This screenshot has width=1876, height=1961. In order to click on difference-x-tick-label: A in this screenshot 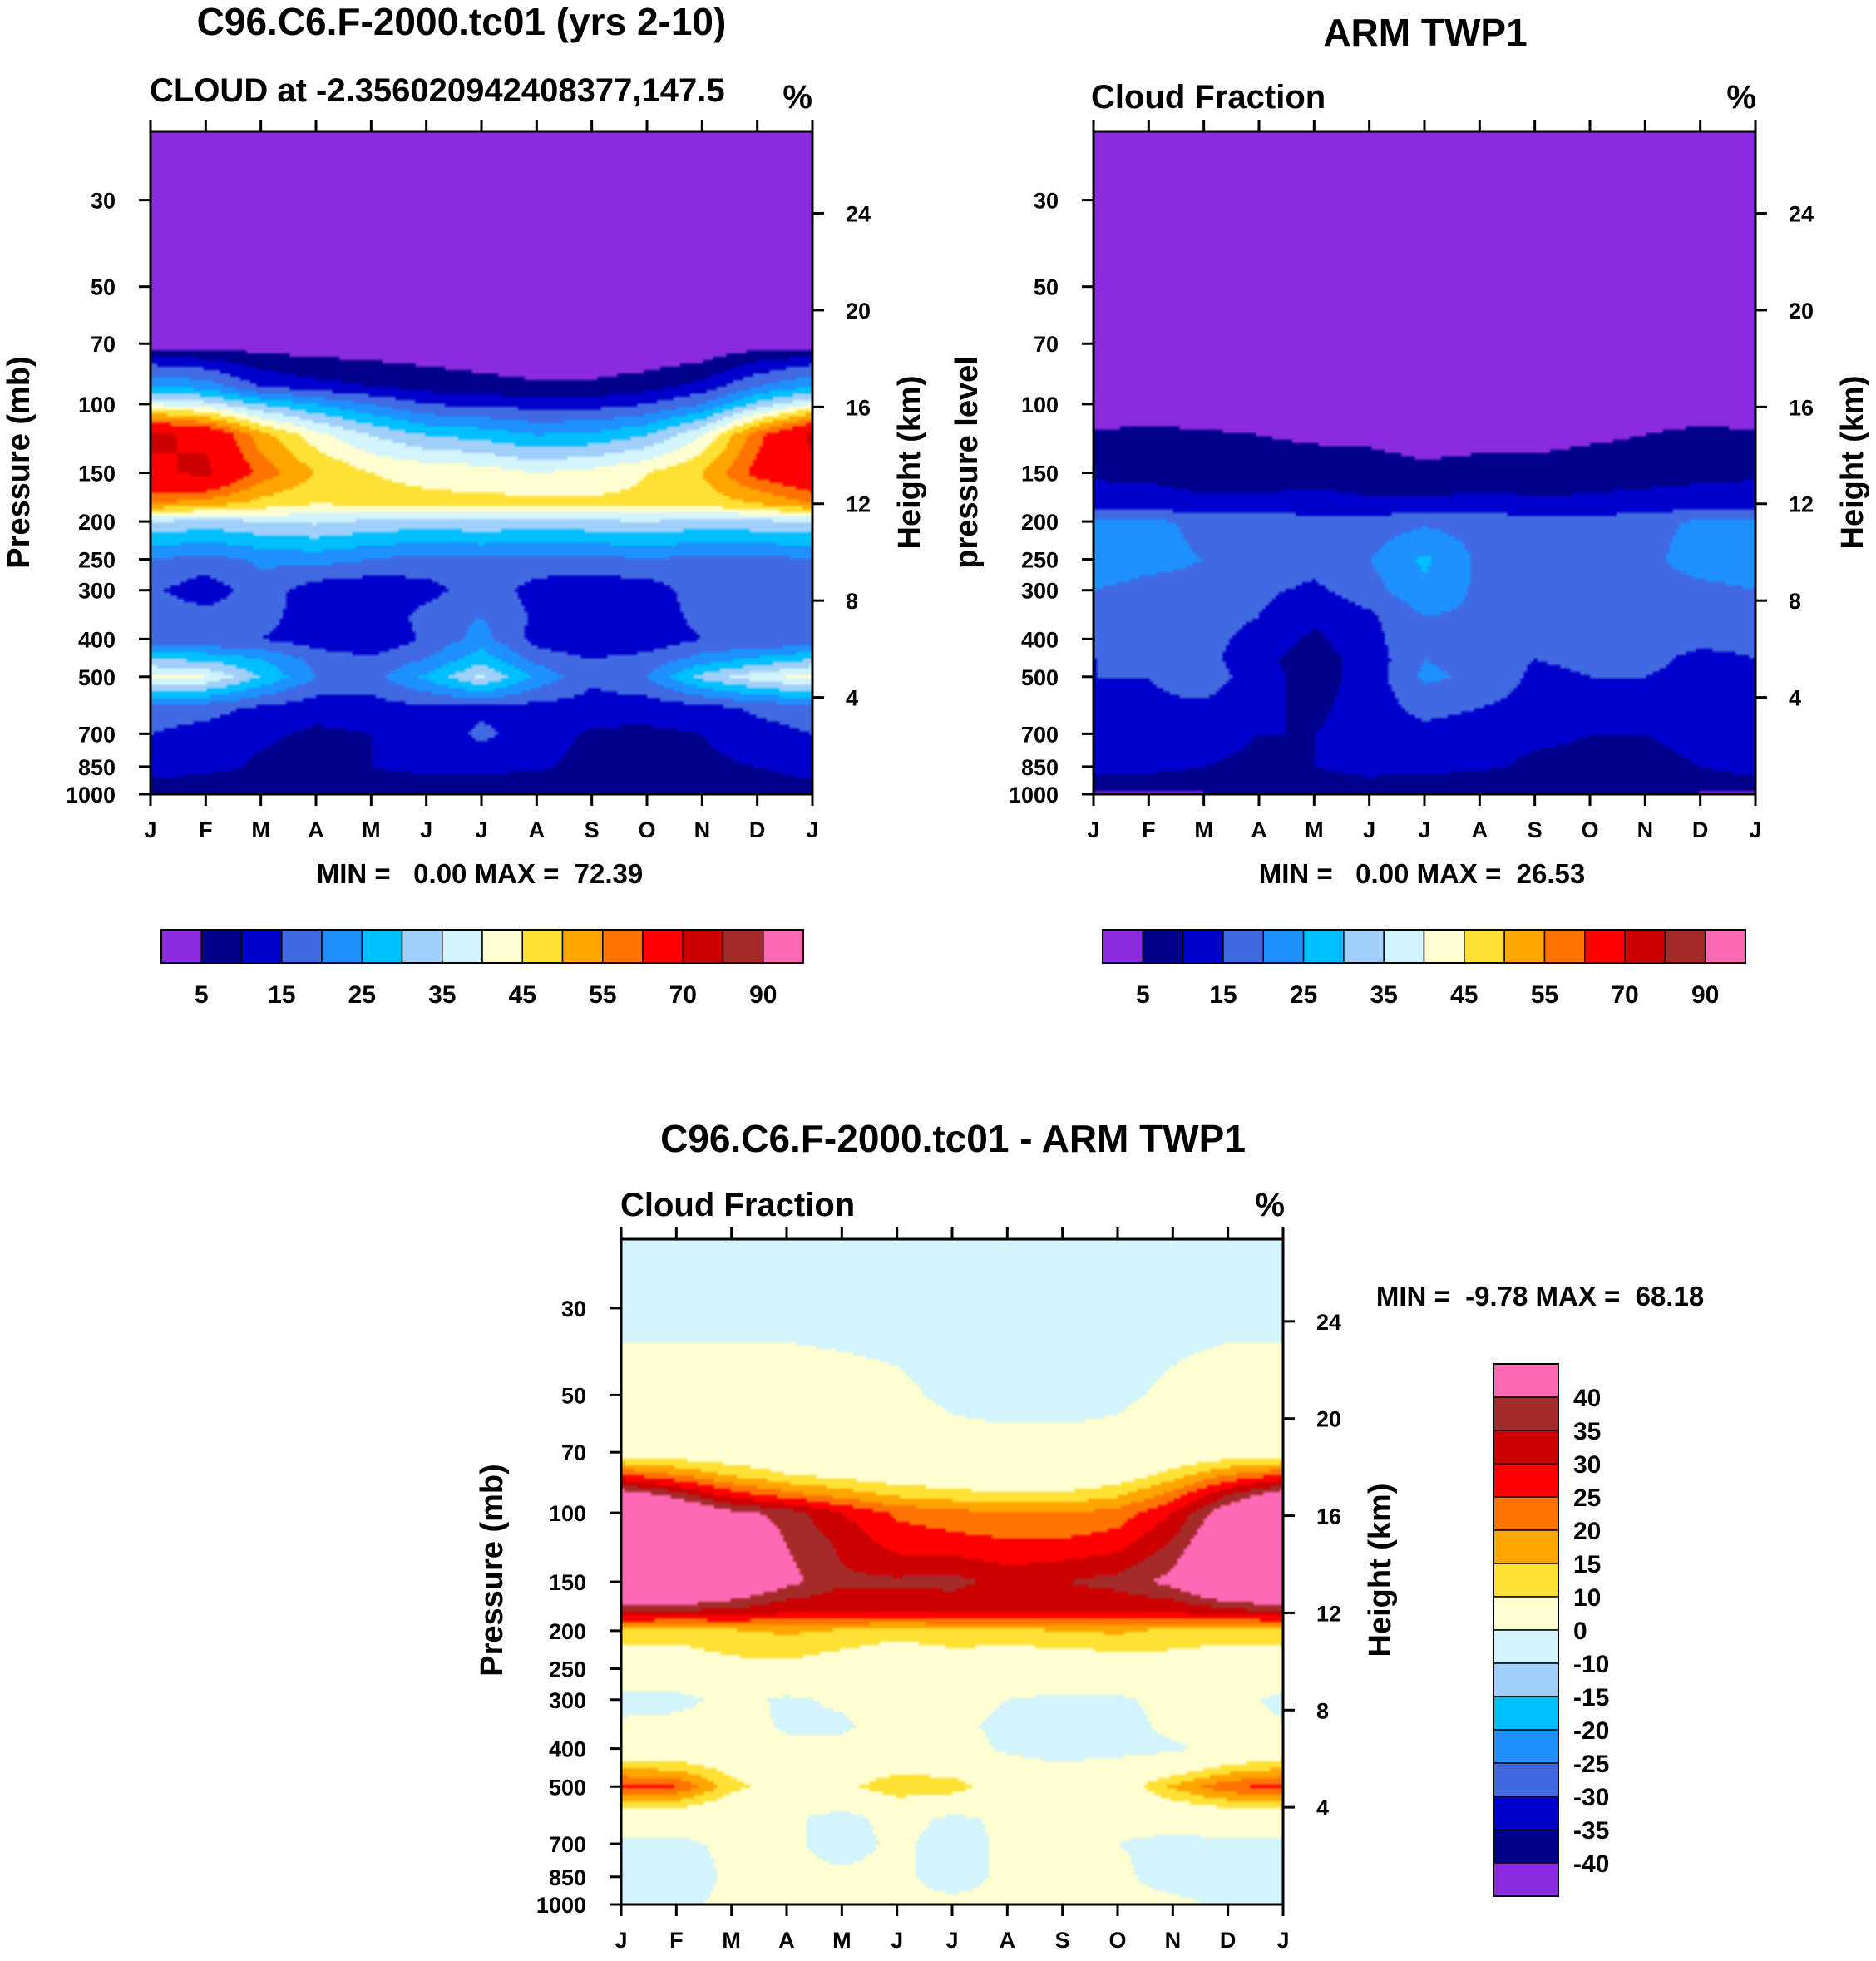, I will do `click(786, 1940)`.